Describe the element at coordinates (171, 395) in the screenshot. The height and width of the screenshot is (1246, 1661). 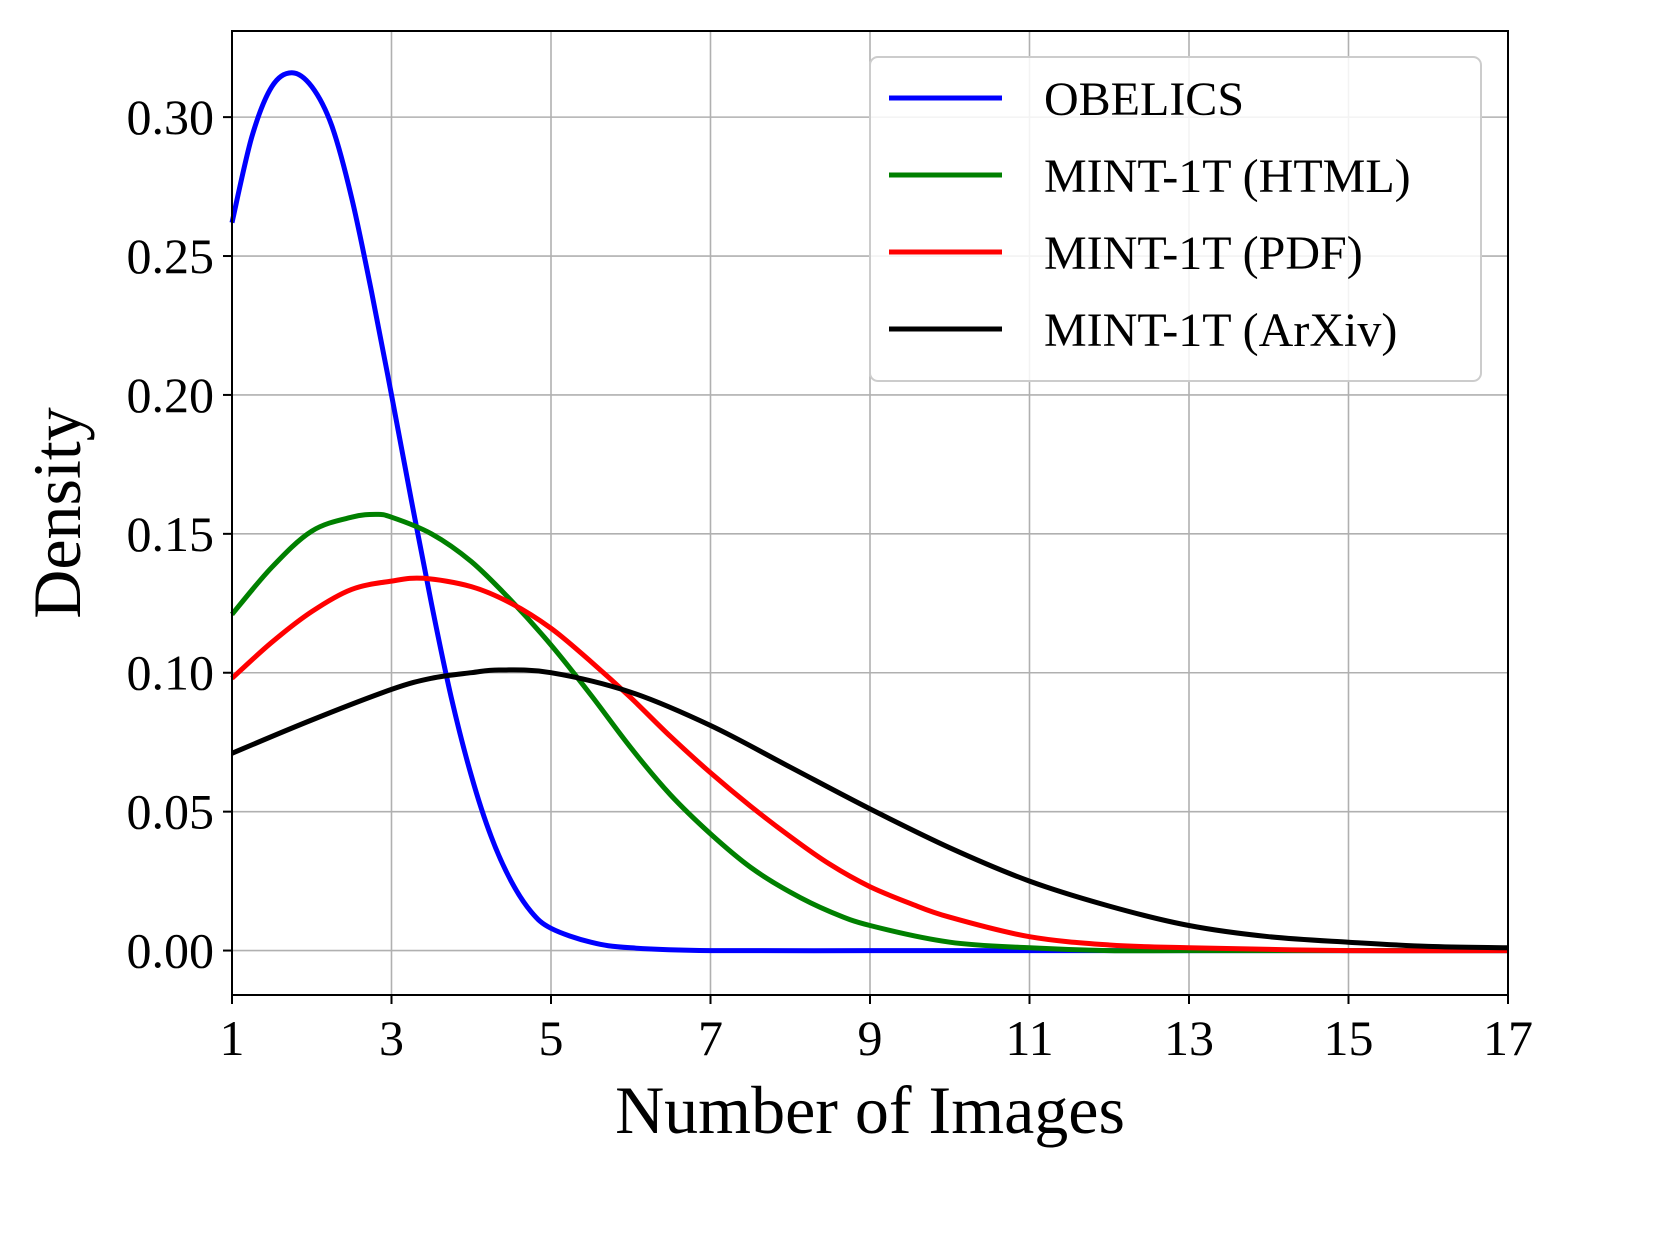
I see `y-tick-label: 0.20` at that location.